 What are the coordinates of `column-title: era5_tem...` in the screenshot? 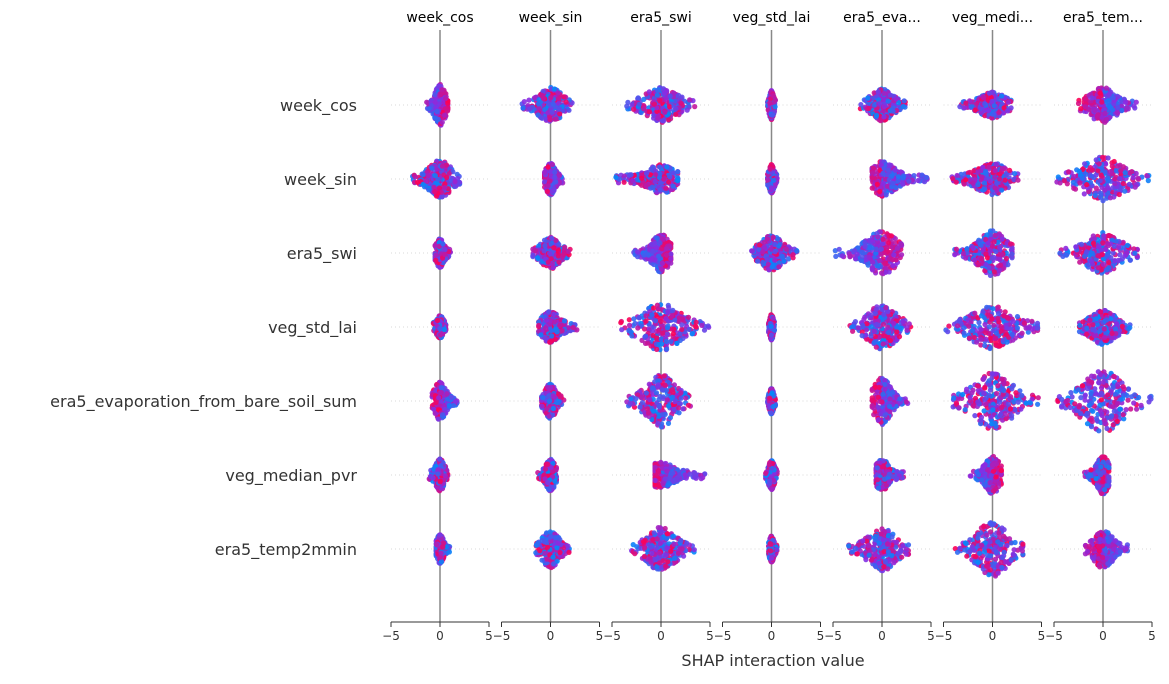 It's located at (1103, 18).